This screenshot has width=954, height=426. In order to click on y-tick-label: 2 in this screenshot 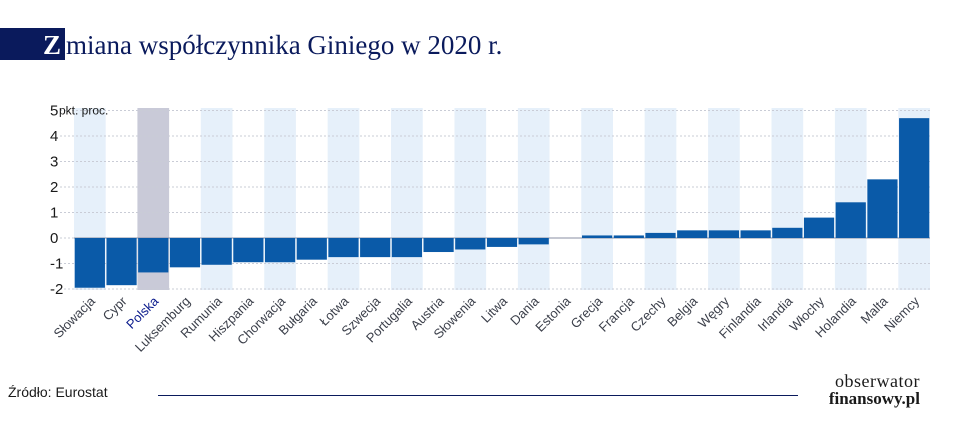, I will do `click(54, 187)`.